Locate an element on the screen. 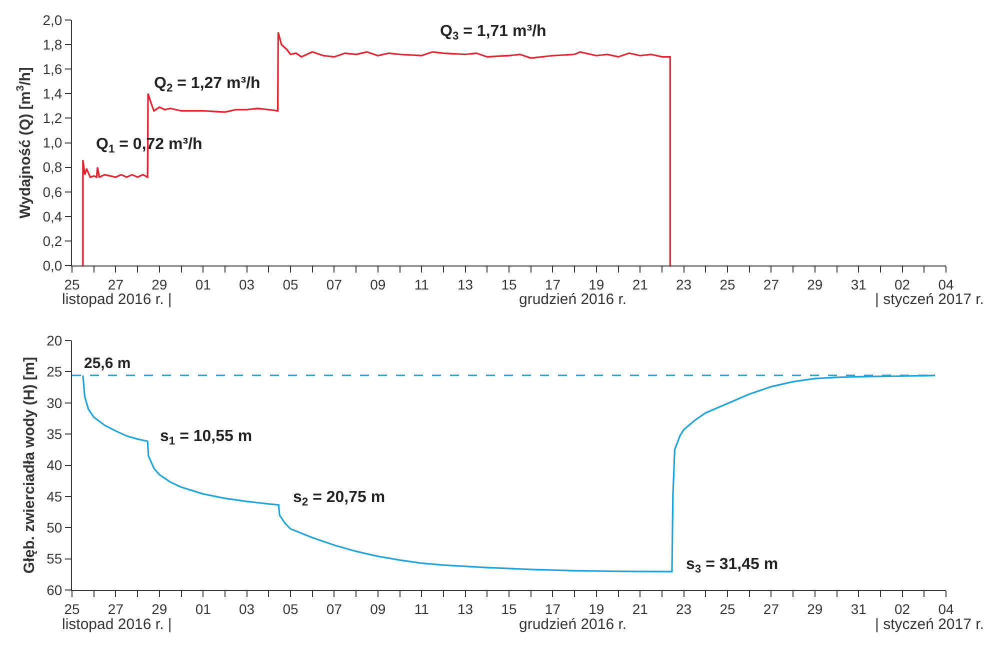  y-tick-label: 45 is located at coordinates (54, 496).